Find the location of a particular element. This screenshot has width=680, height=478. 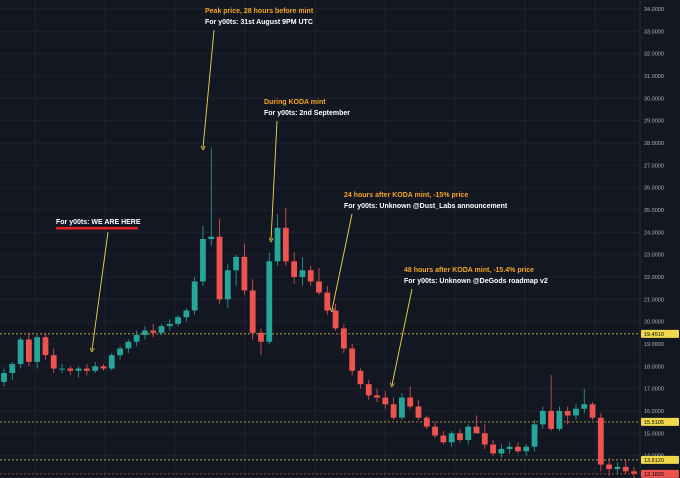

annotation-48h-subtitle: For y00ts: Unknown @DeGods roadmap v2 is located at coordinates (476, 281).